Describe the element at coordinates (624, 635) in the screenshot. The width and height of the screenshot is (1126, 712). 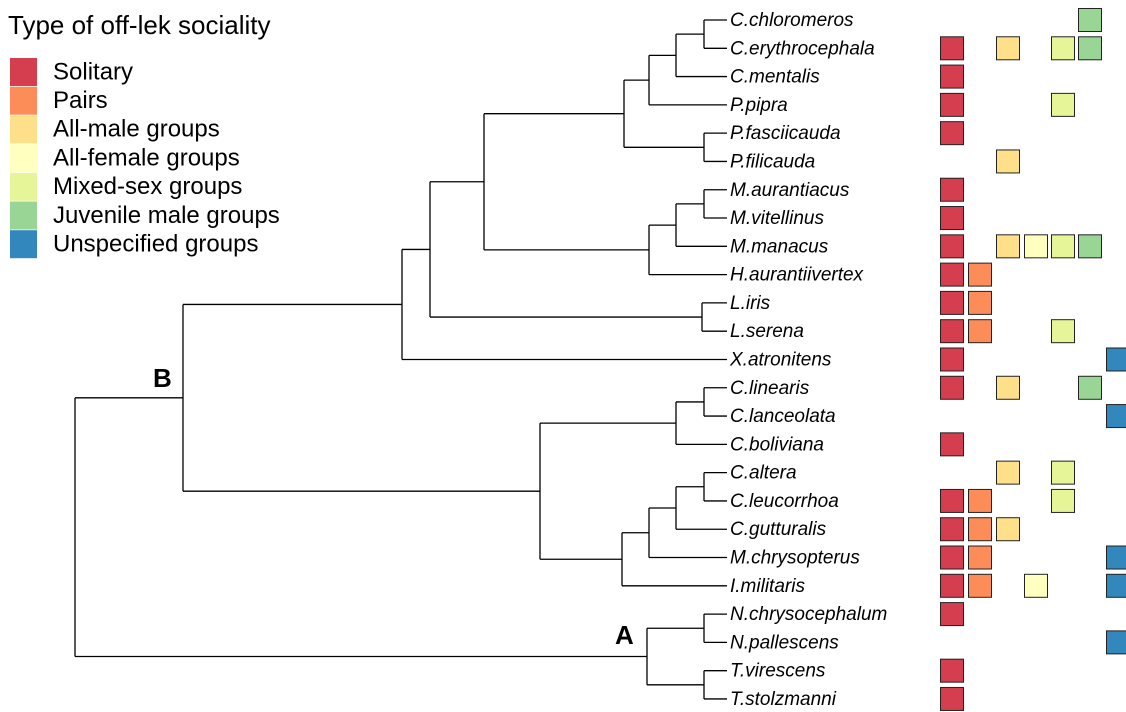
I see `node-label: A` at that location.